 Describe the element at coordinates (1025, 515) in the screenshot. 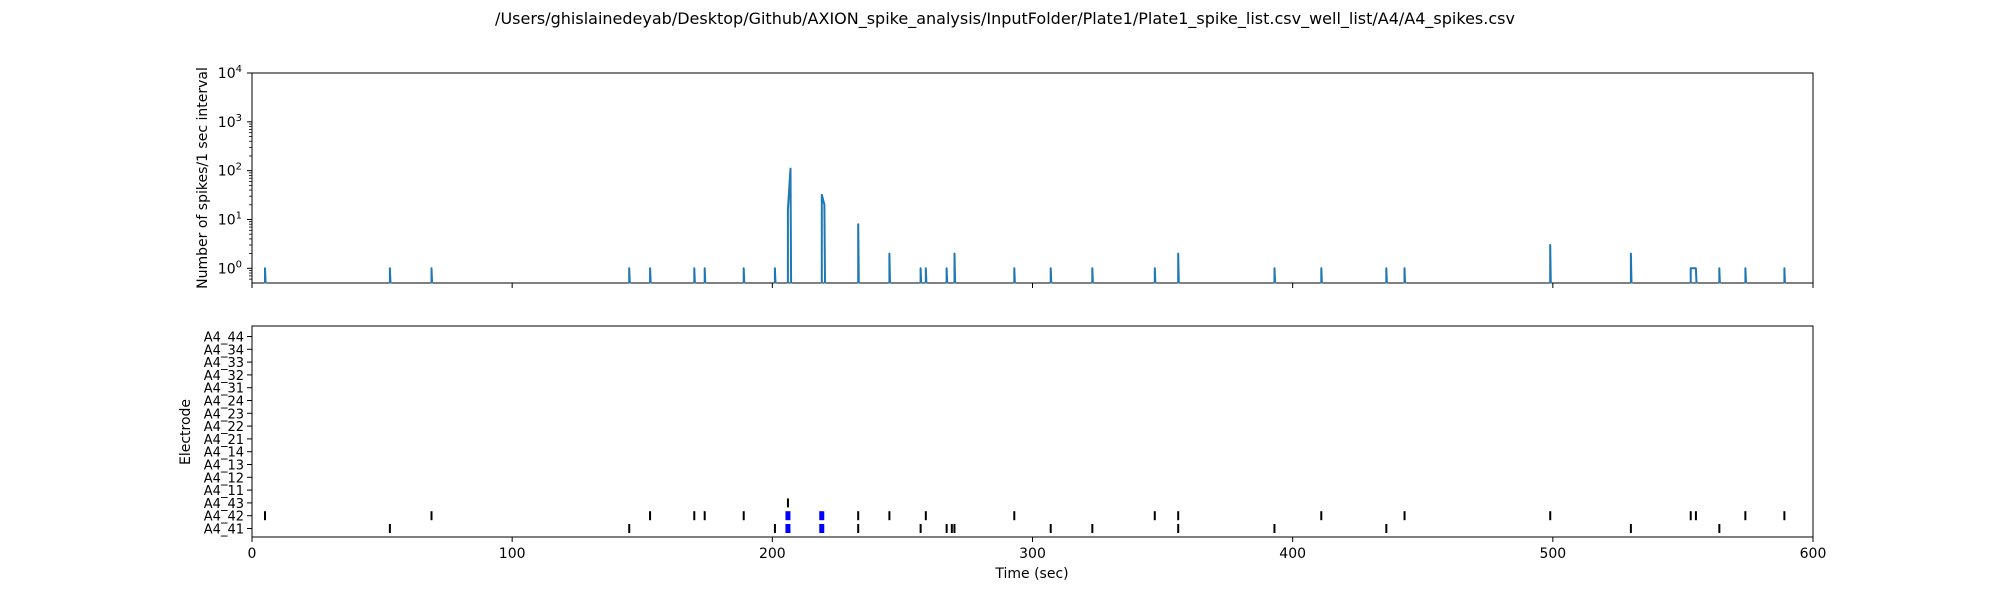

I see `raster-marks` at that location.